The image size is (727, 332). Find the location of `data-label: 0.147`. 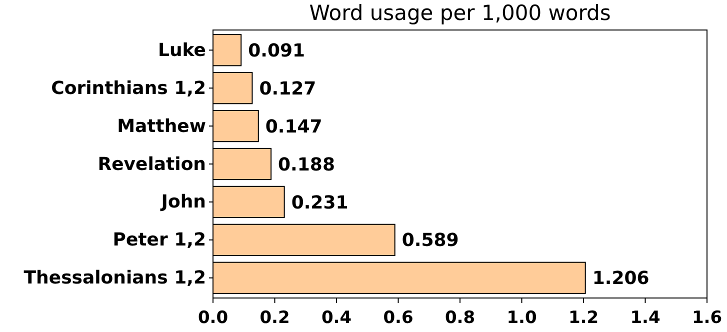

data-label: 0.147 is located at coordinates (293, 127).